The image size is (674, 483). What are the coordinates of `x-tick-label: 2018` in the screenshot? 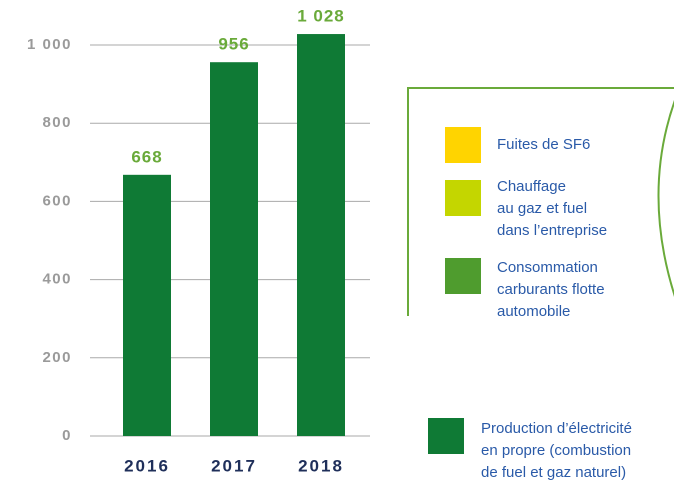 It's located at (321, 465).